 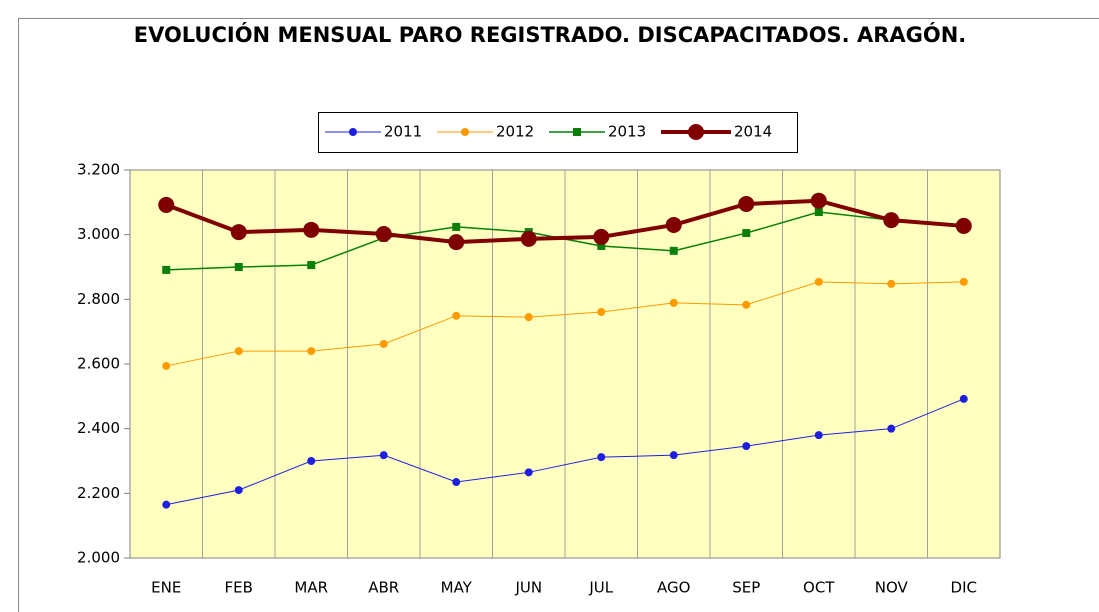 What do you see at coordinates (98, 493) in the screenshot?
I see `y-tick-label: 2.200` at bounding box center [98, 493].